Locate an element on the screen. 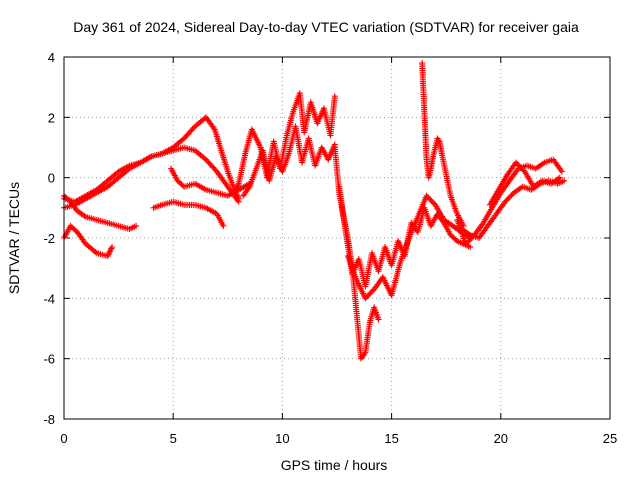 This screenshot has height=480, width=640. y-tick-label: 0 is located at coordinates (51, 178).